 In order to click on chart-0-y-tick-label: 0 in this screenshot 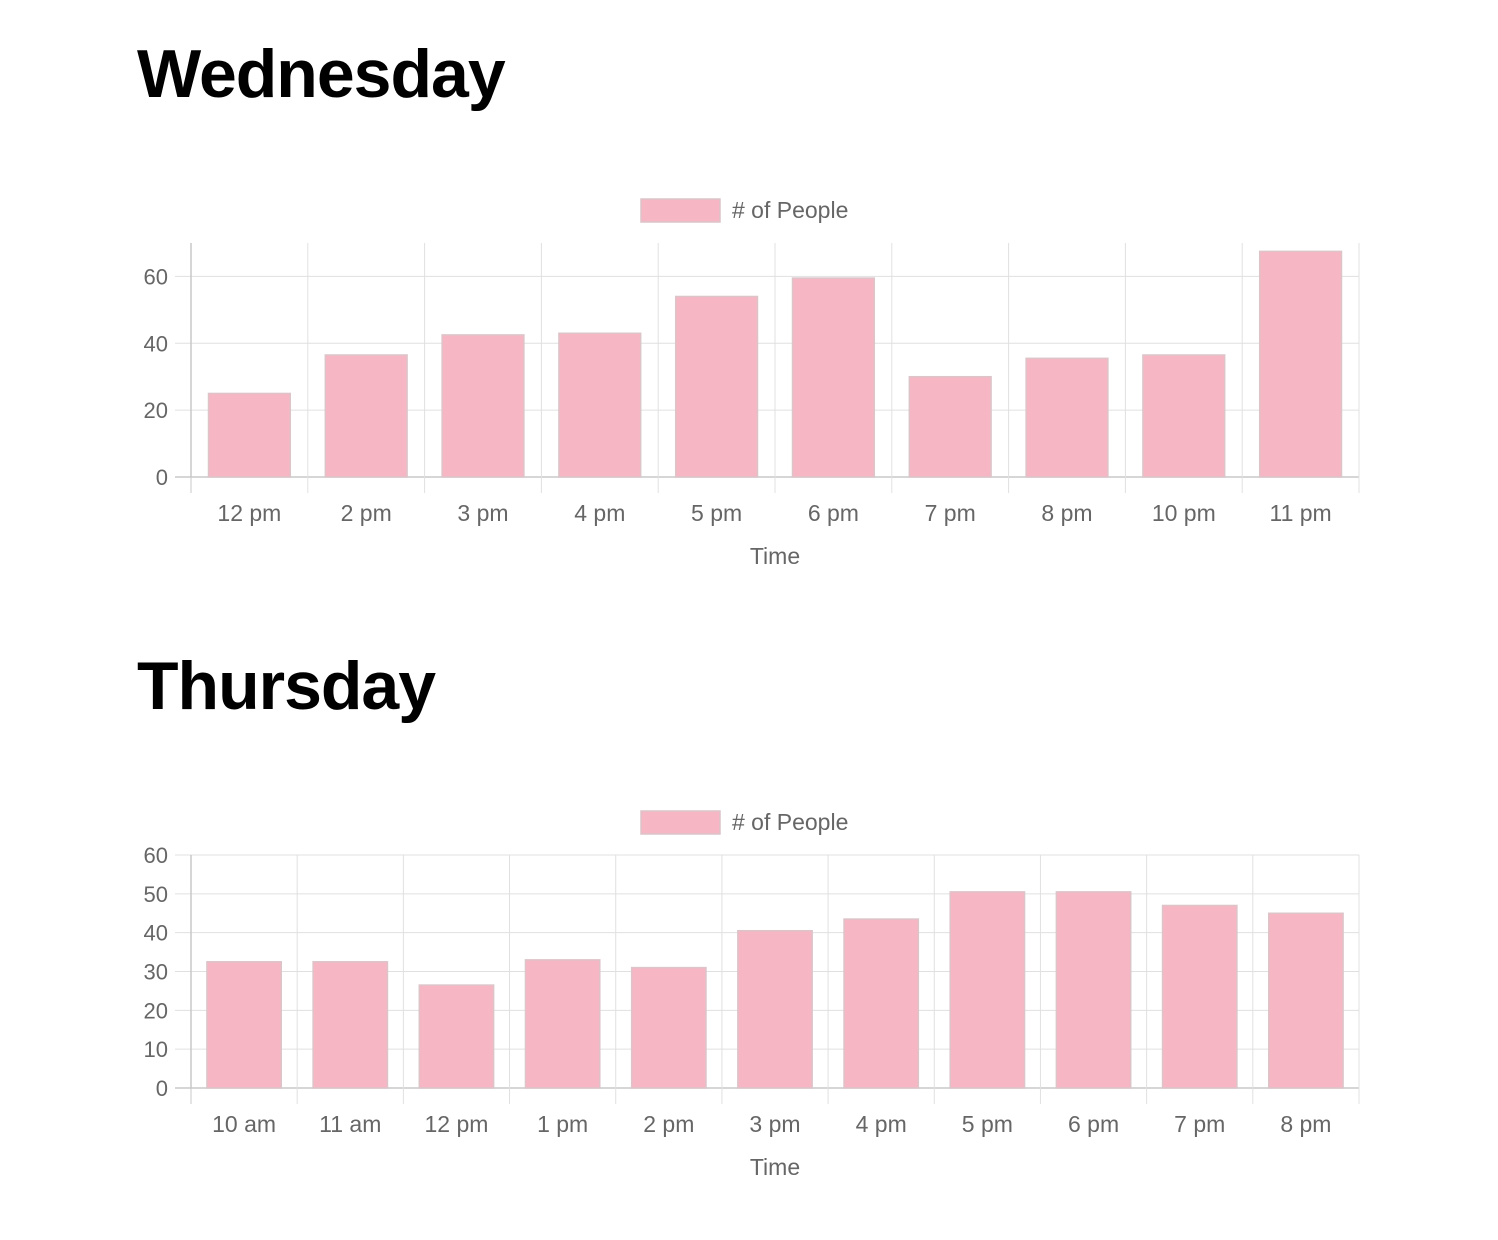, I will do `click(162, 477)`.